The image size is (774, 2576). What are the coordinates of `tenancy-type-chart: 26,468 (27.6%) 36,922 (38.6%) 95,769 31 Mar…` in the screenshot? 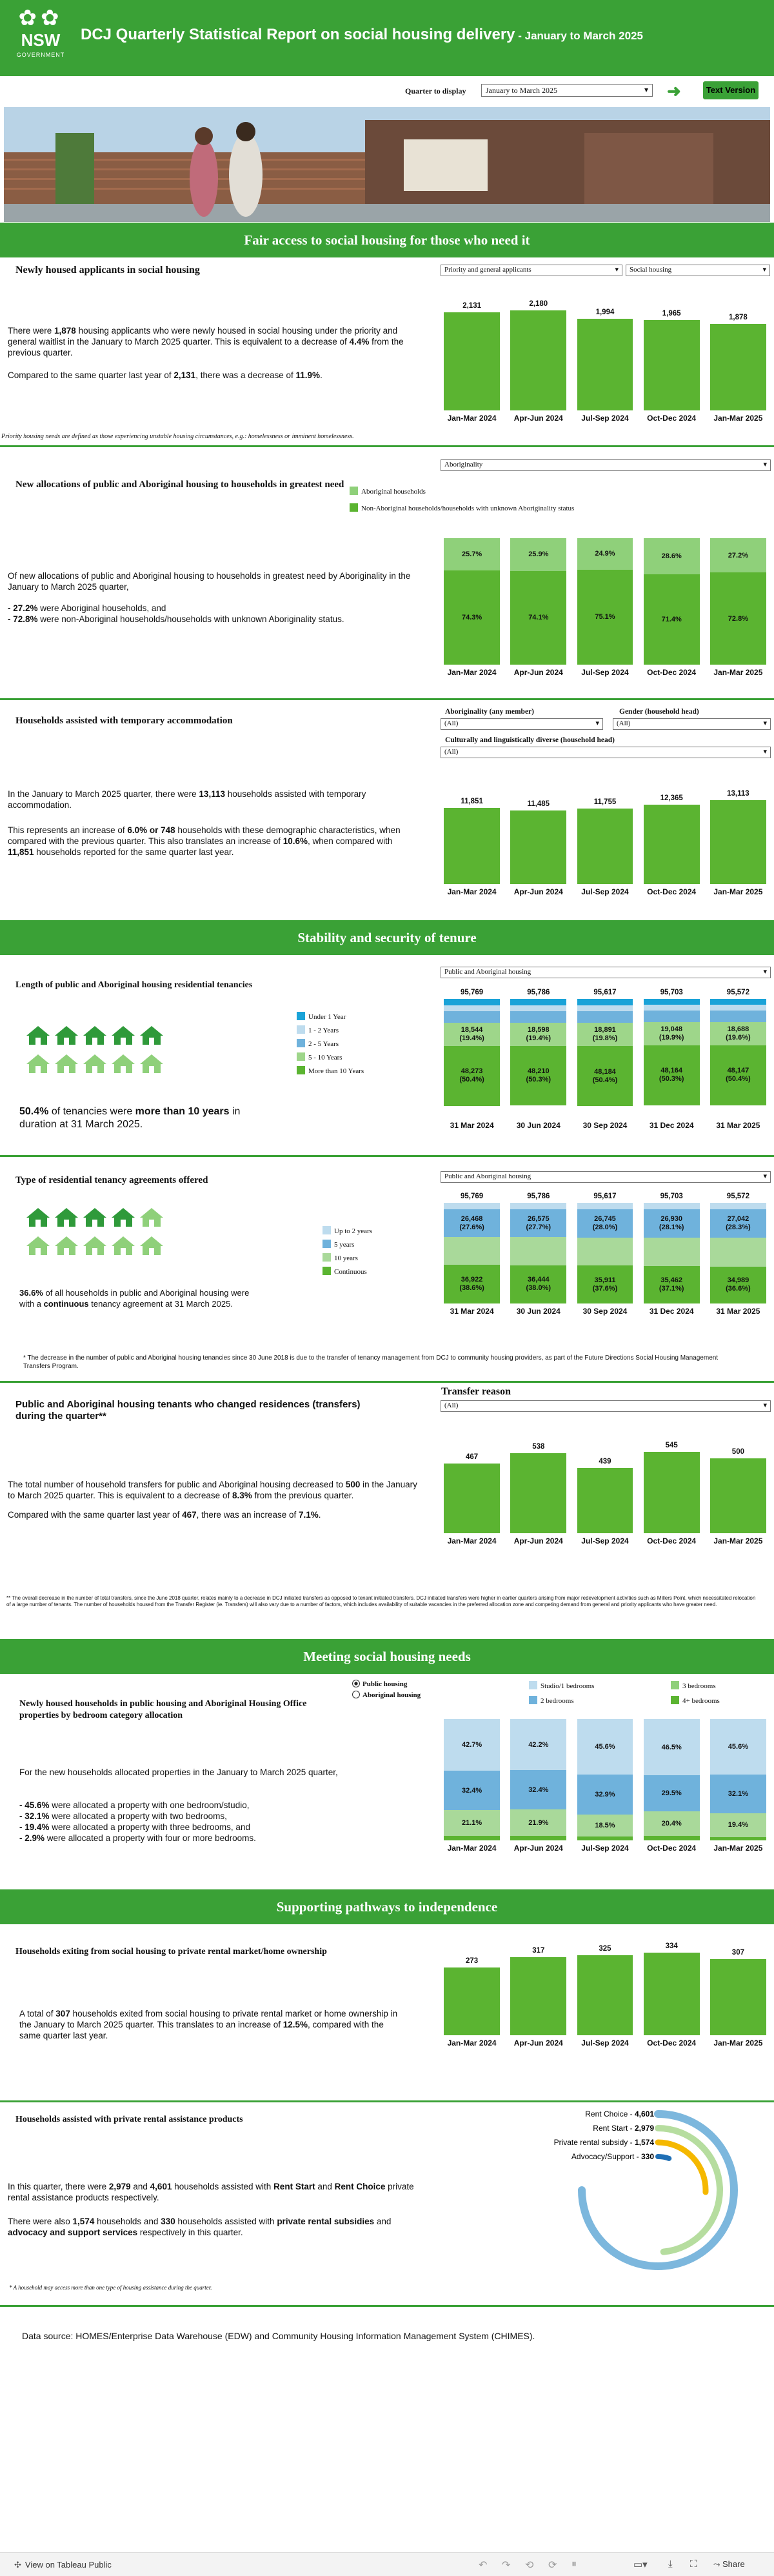 It's located at (605, 1254).